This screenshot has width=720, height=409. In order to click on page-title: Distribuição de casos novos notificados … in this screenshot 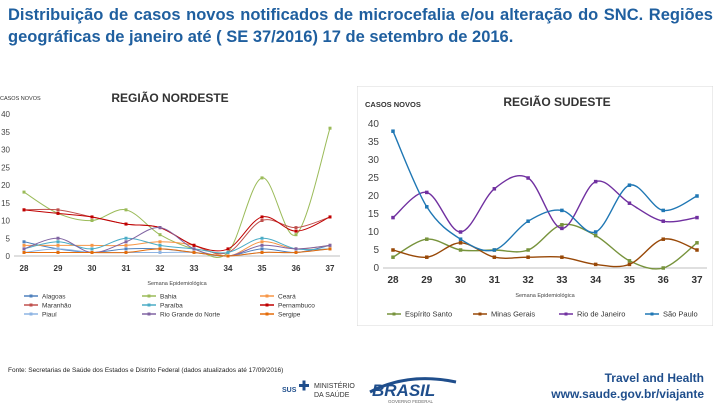, I will do `click(360, 26)`.